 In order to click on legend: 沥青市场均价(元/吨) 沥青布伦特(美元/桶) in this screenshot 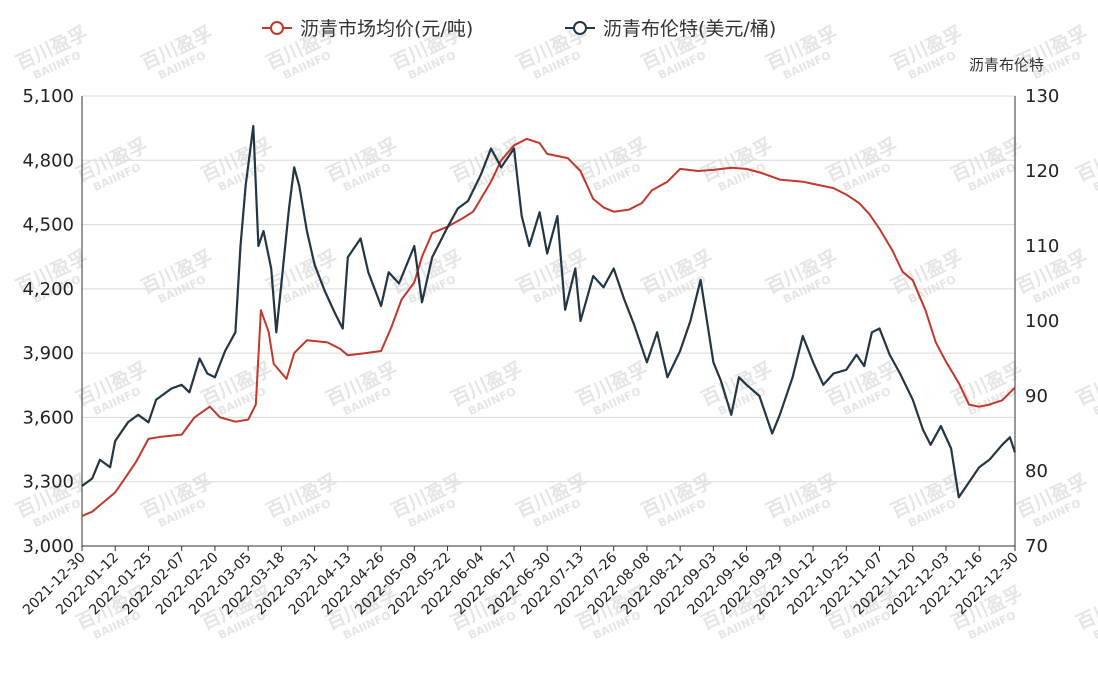, I will do `click(519, 29)`.